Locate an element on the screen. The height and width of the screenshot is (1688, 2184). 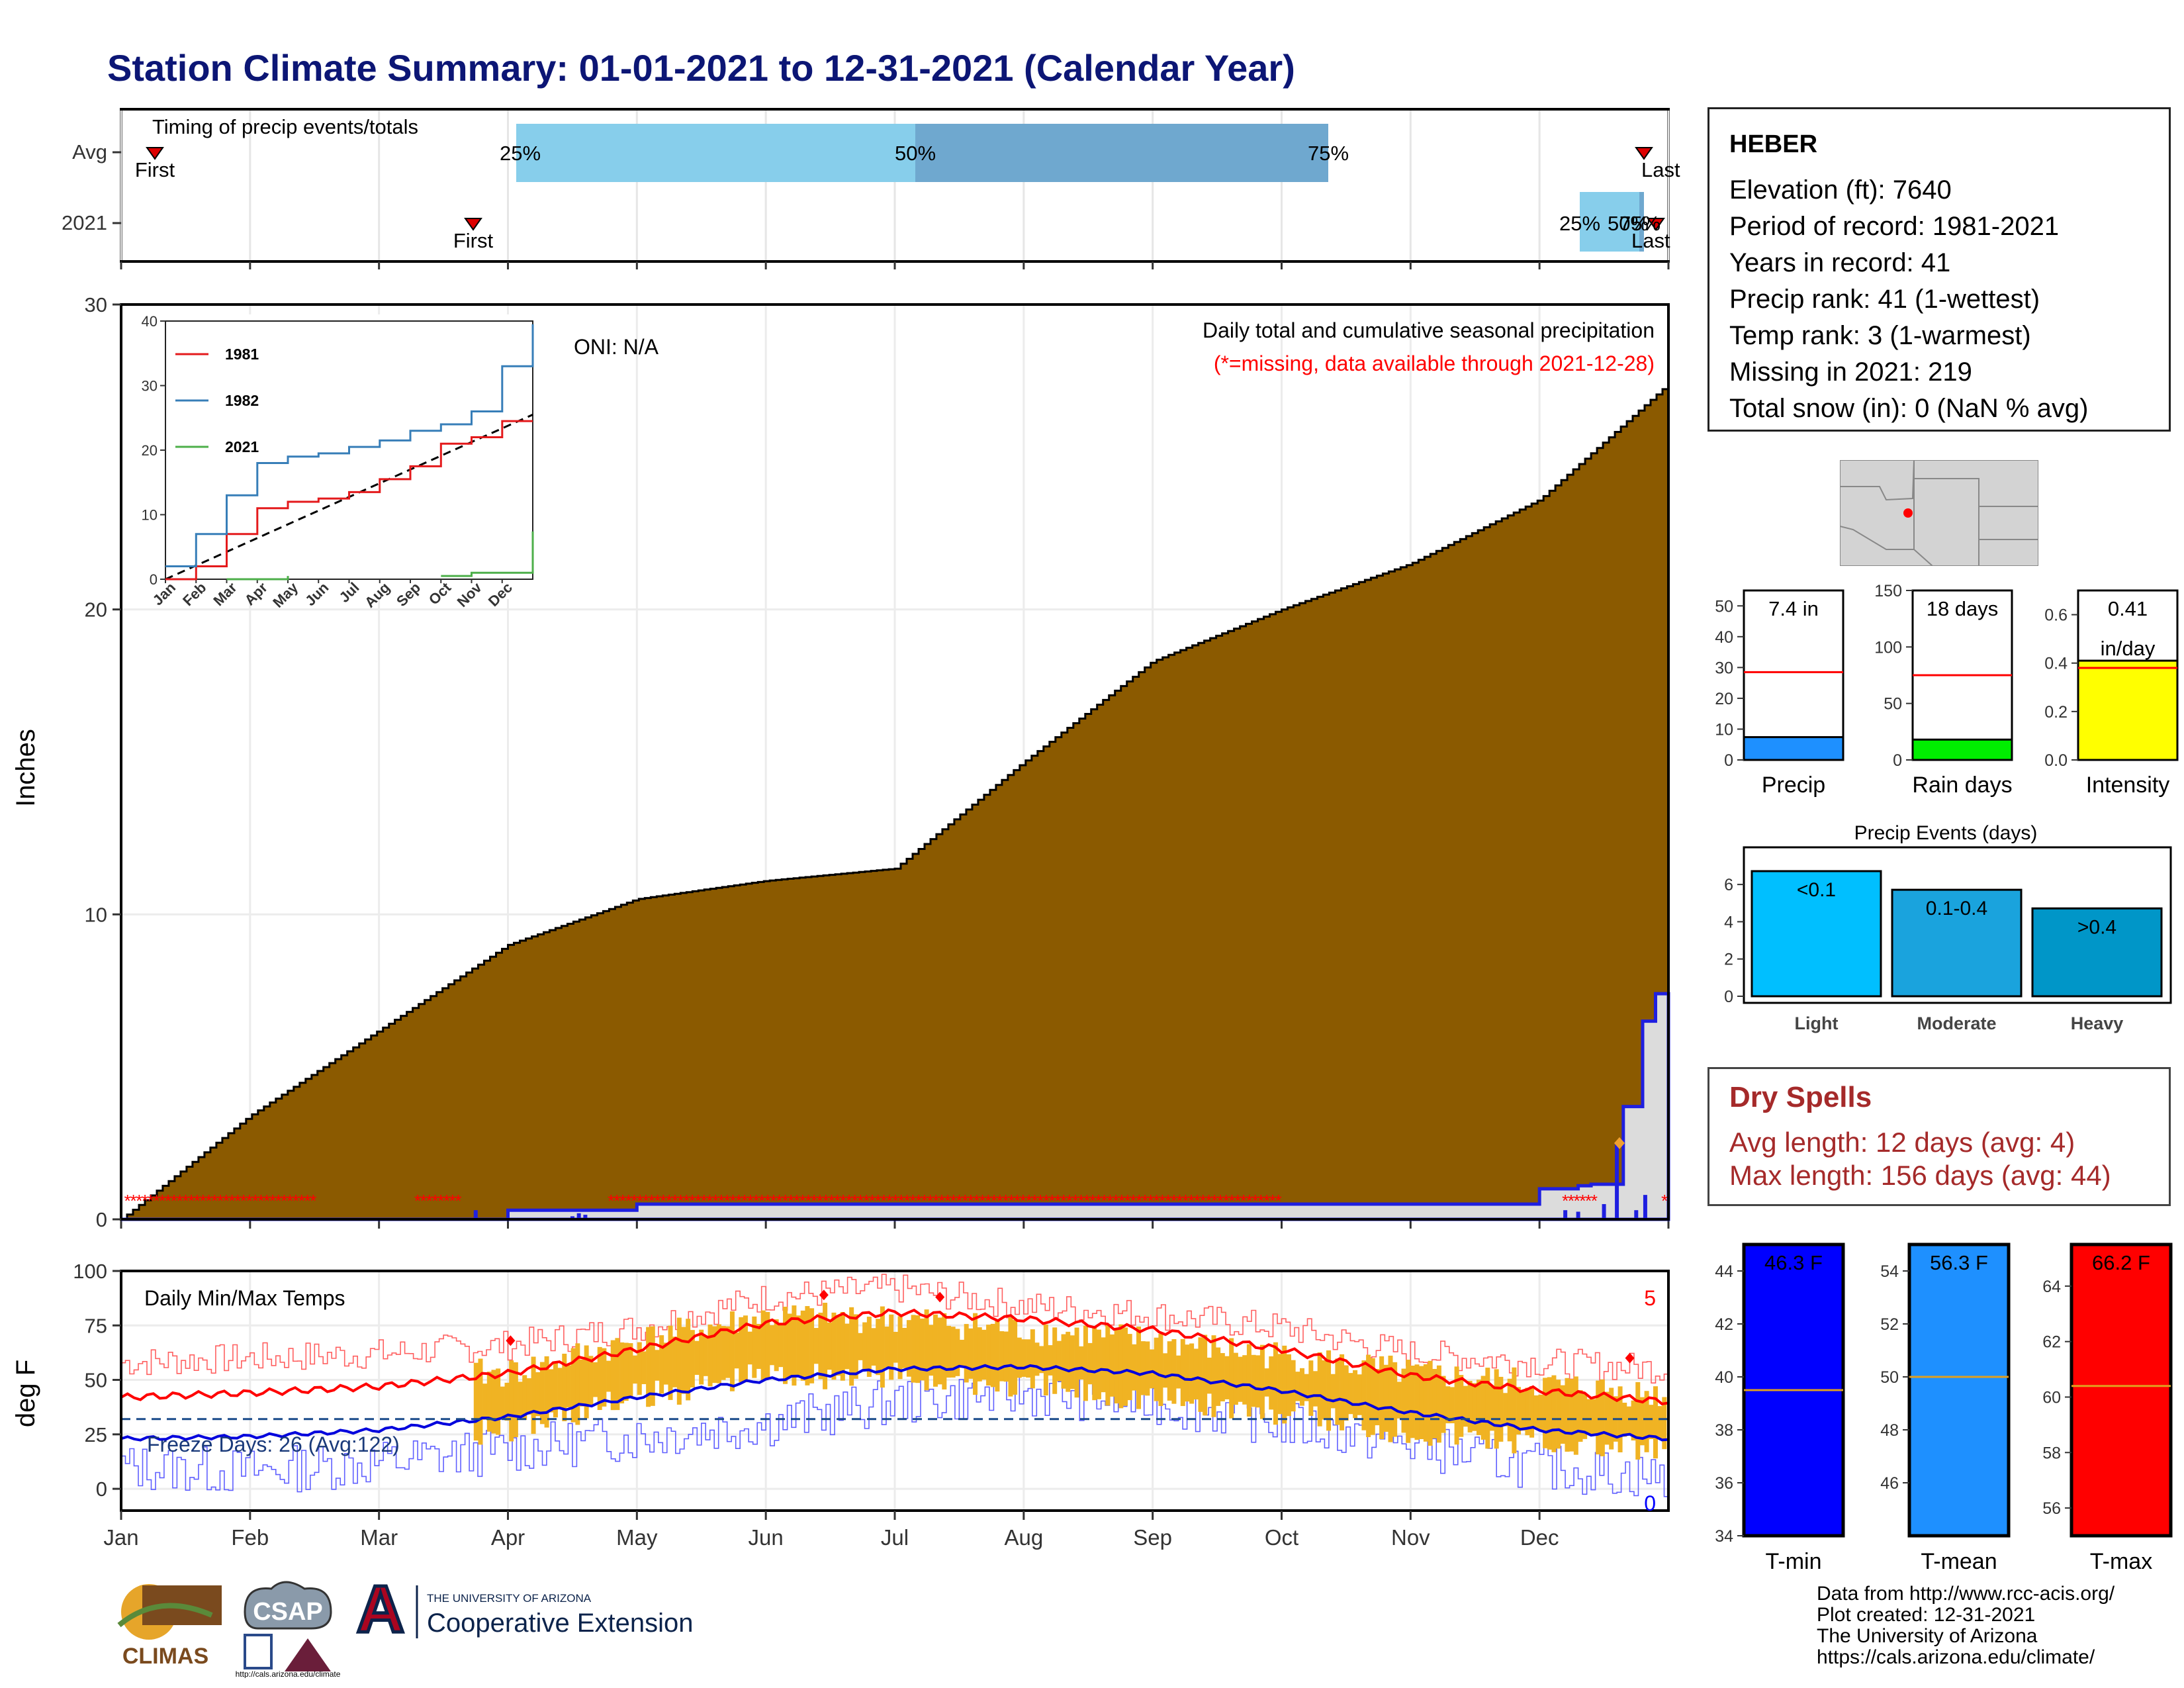
climas-swoosh is located at coordinates (165, 1615).